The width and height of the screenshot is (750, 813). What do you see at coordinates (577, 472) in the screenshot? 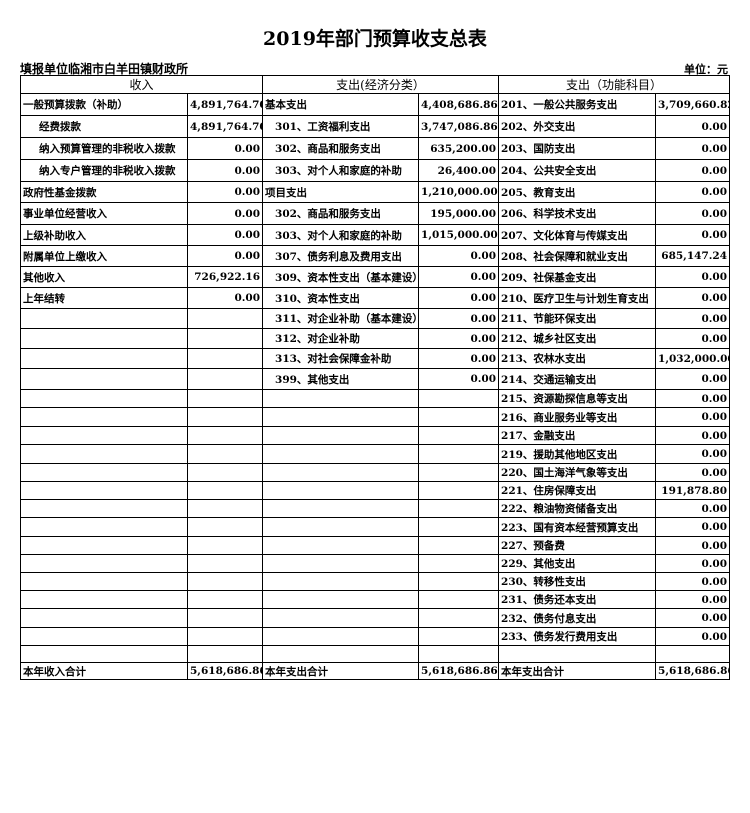
I see `item-cell: 220、国土海洋气象等支出` at bounding box center [577, 472].